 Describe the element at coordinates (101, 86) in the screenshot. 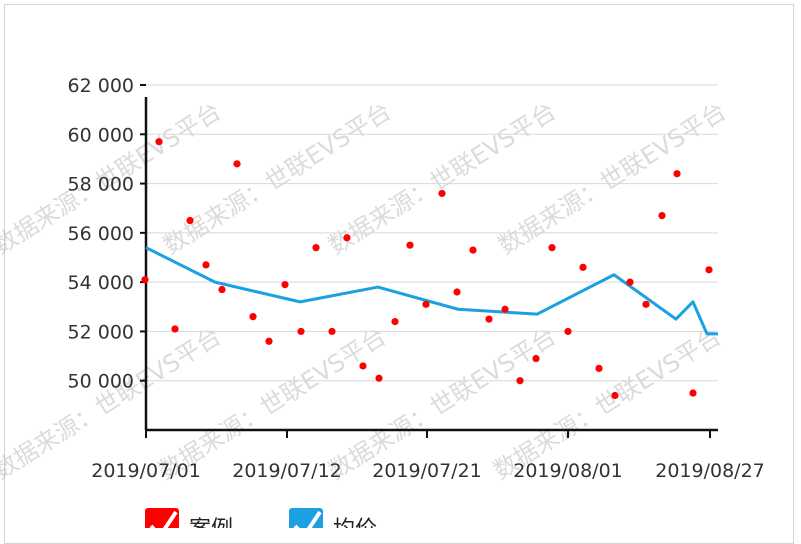

I see `y-tick-label: 62 000` at that location.